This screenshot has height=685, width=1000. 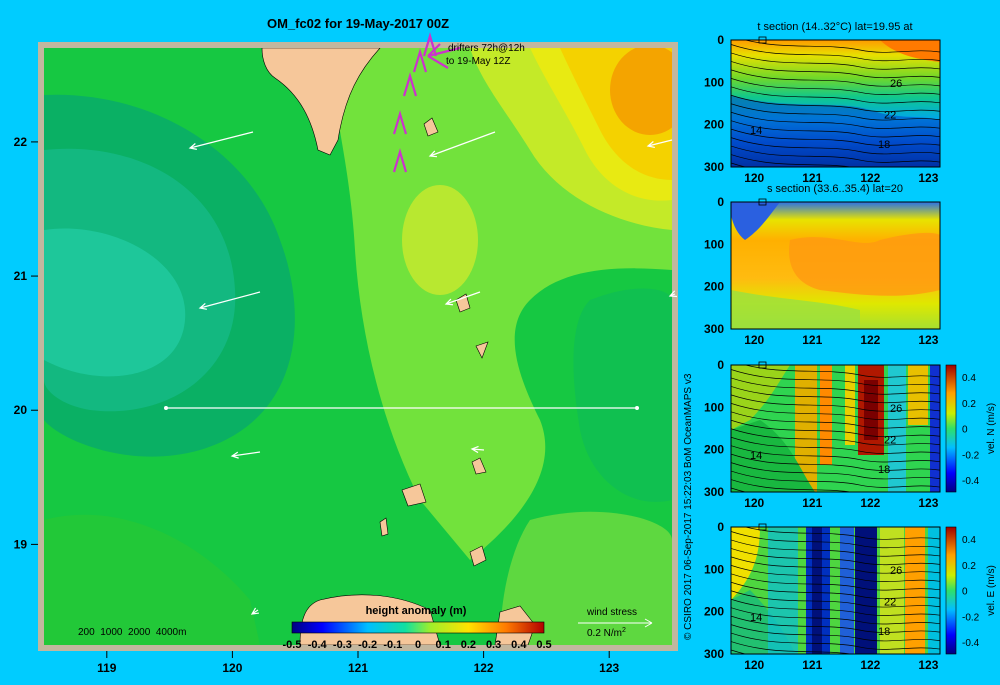 I want to click on map-x-tick-label: 121, so click(x=358, y=668).